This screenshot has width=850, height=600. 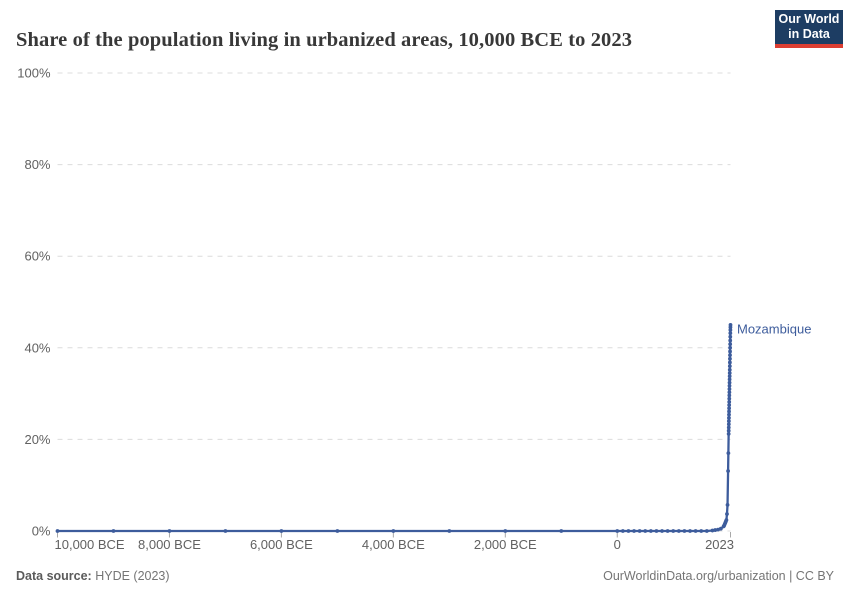 What do you see at coordinates (774, 328) in the screenshot?
I see `series-label-mozambique: Mozambique` at bounding box center [774, 328].